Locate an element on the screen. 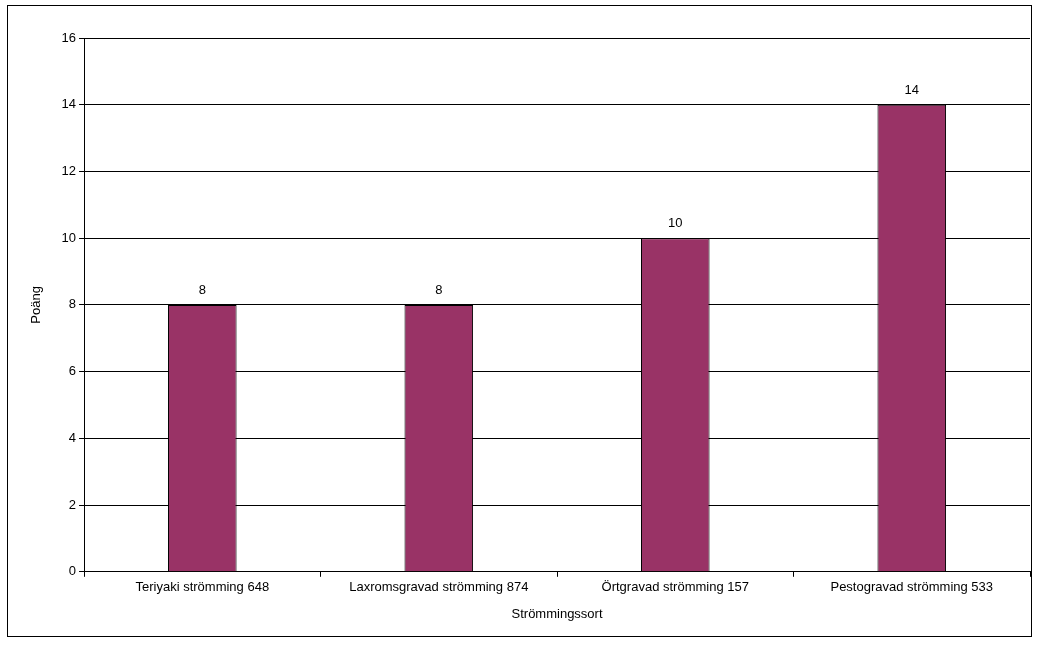 The width and height of the screenshot is (1037, 648). y-tick-label: 10 is located at coordinates (69, 237).